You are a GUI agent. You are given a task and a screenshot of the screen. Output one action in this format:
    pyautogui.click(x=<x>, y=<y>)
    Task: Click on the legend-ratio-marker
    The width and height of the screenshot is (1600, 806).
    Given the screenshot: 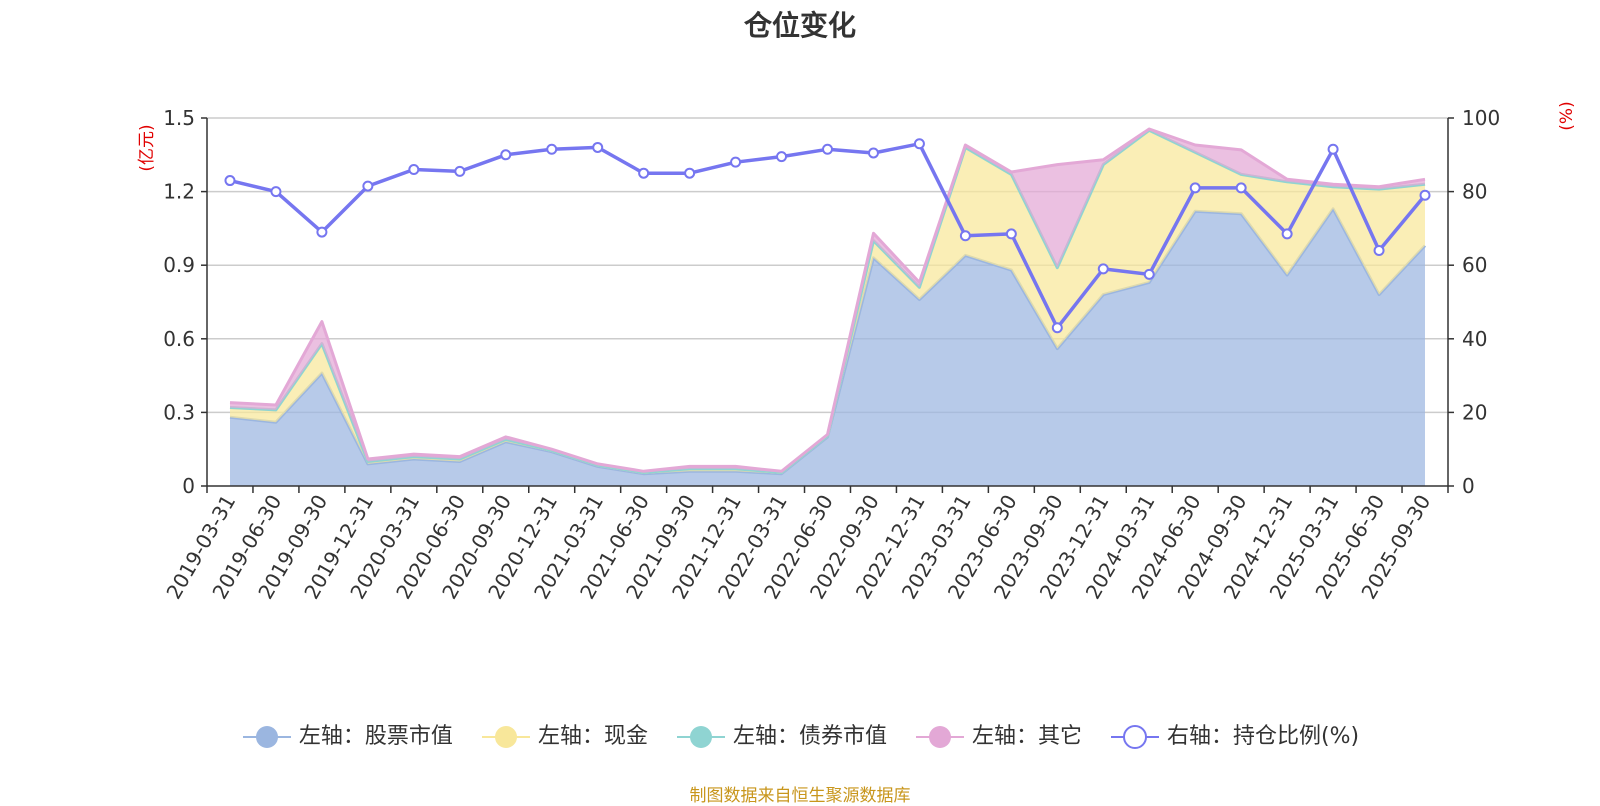 What is the action you would take?
    pyautogui.click(x=1134, y=737)
    